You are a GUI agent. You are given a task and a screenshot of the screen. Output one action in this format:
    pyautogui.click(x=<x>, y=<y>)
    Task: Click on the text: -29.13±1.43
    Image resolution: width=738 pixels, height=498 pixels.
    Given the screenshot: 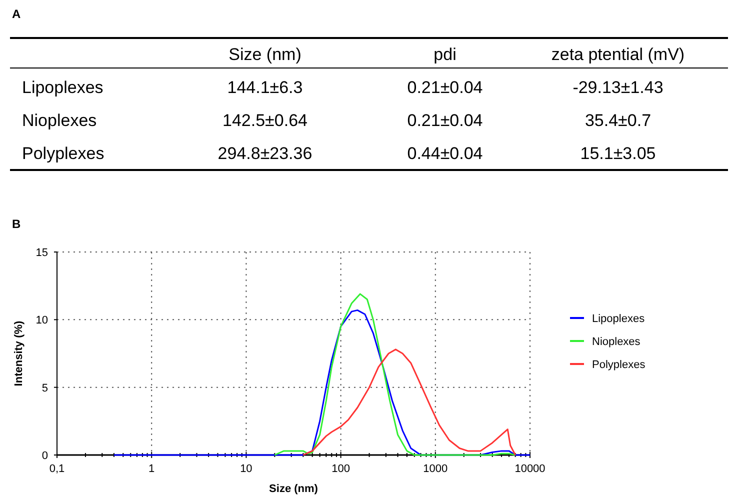 What is the action you would take?
    pyautogui.click(x=618, y=87)
    